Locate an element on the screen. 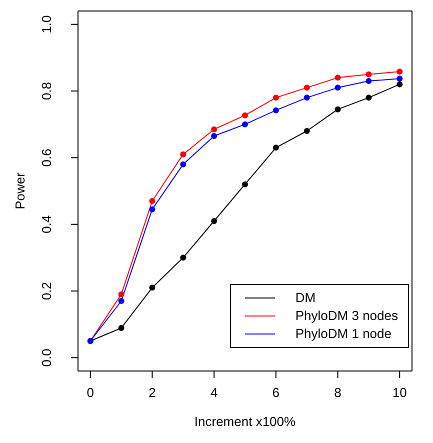  x-tick-label: 6 is located at coordinates (276, 392).